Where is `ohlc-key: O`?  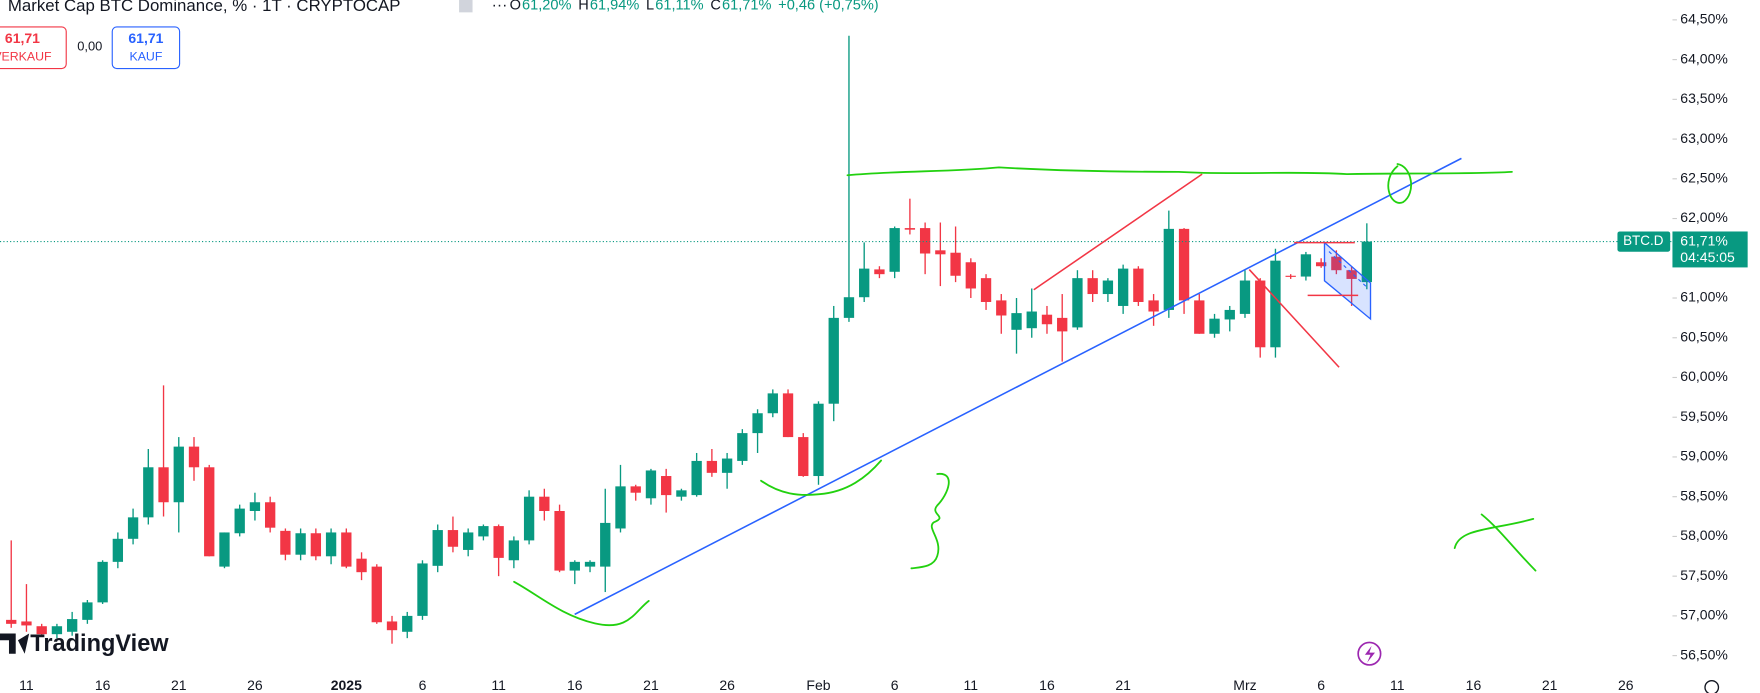
ohlc-key: O is located at coordinates (515, 6).